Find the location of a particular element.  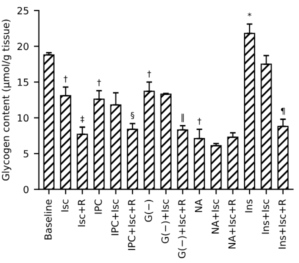

x-tick-label: IPC+Isc is located at coordinates (115, 218).